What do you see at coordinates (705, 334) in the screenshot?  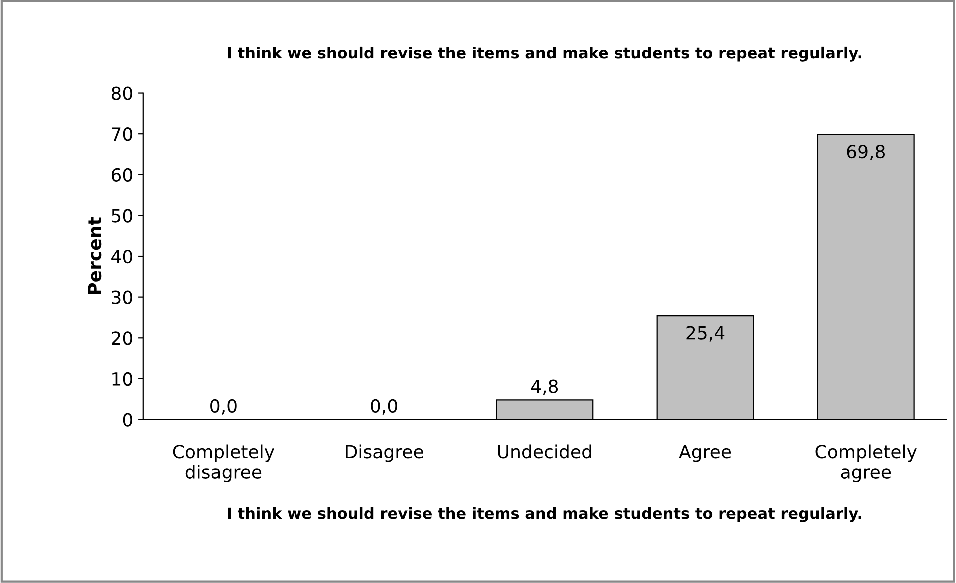 I see `data-label: 25,4` at bounding box center [705, 334].